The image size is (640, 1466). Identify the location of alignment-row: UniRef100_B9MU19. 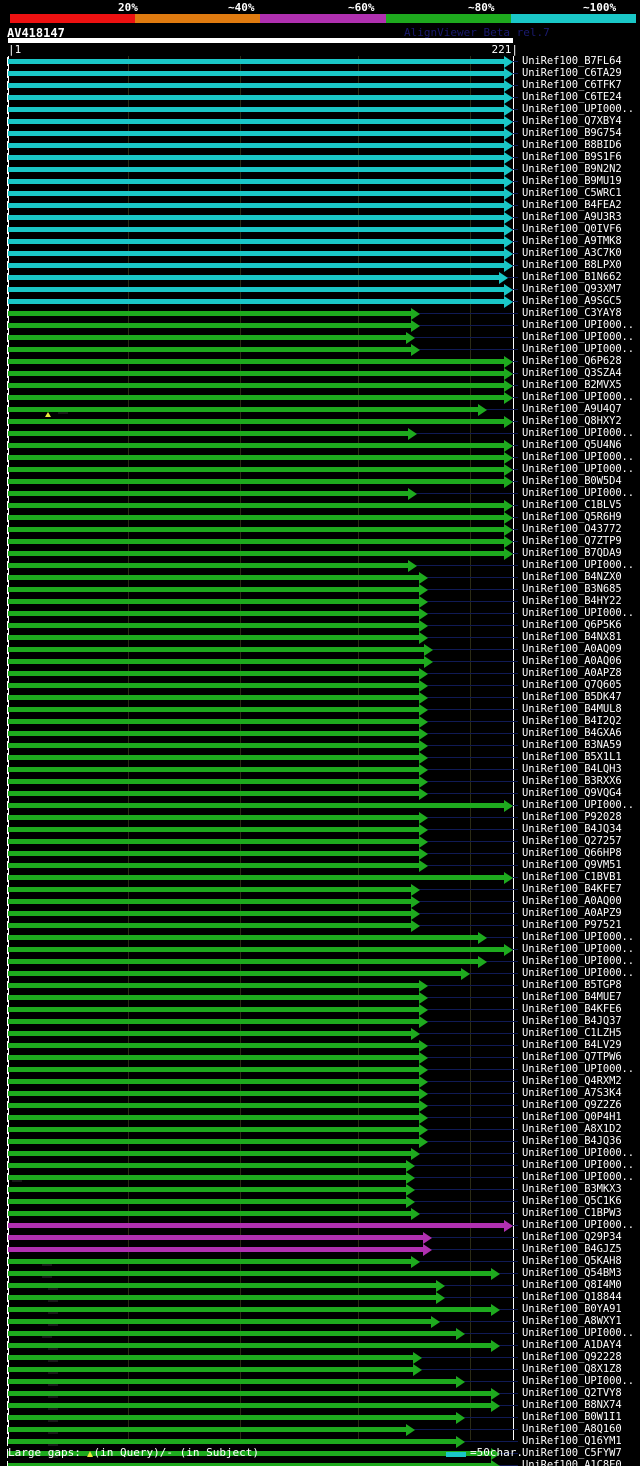
(320, 181).